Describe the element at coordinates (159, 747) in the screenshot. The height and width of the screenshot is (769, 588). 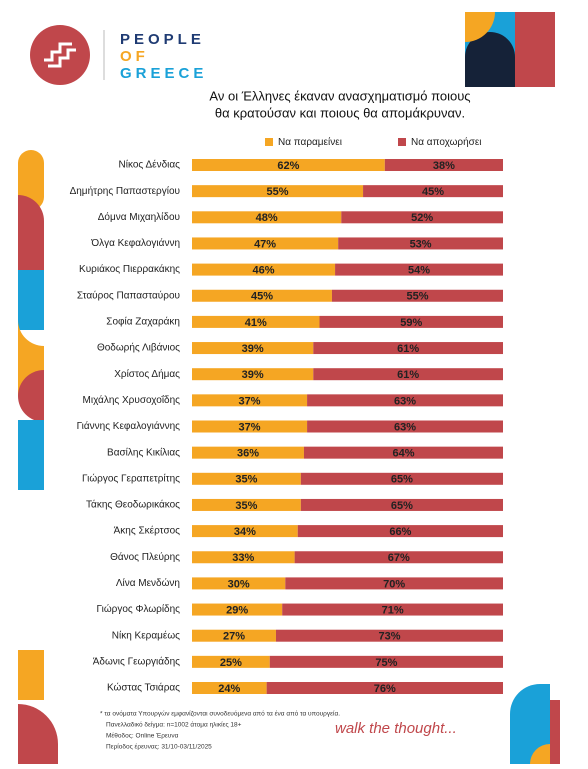
I see `note: Περίοδος έρευνας: 31/10-03/11/2025` at that location.